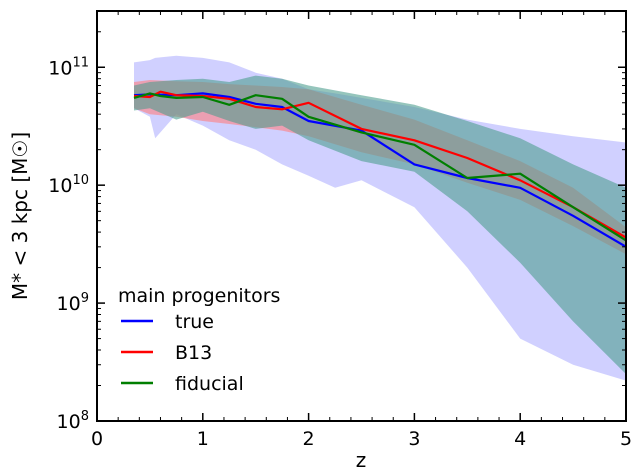 This screenshot has width=632, height=470. Describe the element at coordinates (414, 439) in the screenshot. I see `x-tick-label: 3` at that location.